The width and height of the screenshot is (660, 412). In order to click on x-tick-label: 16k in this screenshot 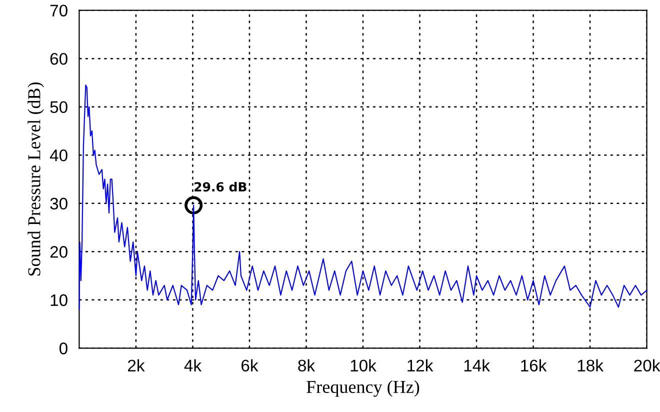, I will do `click(534, 365)`.